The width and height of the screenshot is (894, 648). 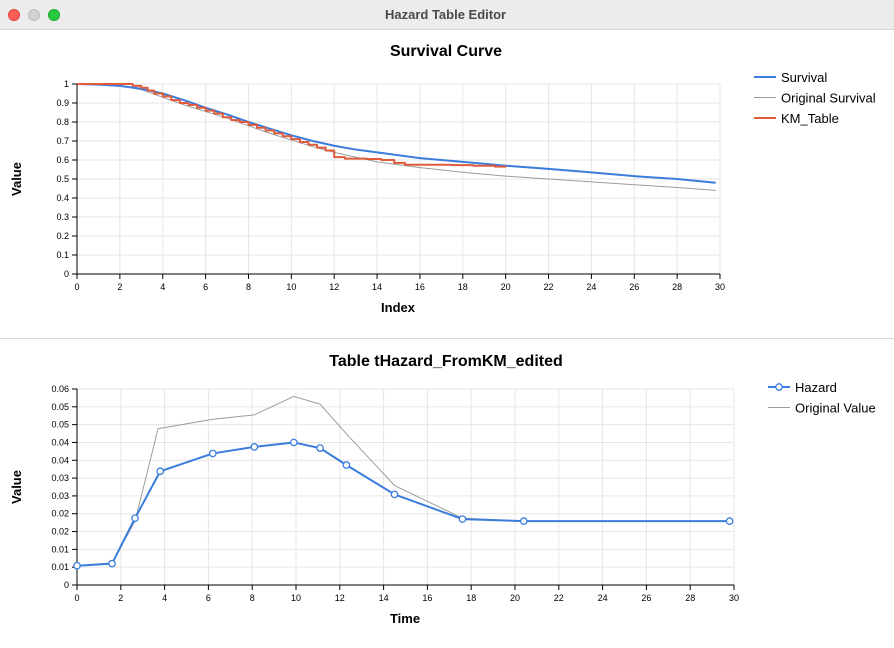 I want to click on chart0-series-survival-line, so click(x=396, y=133).